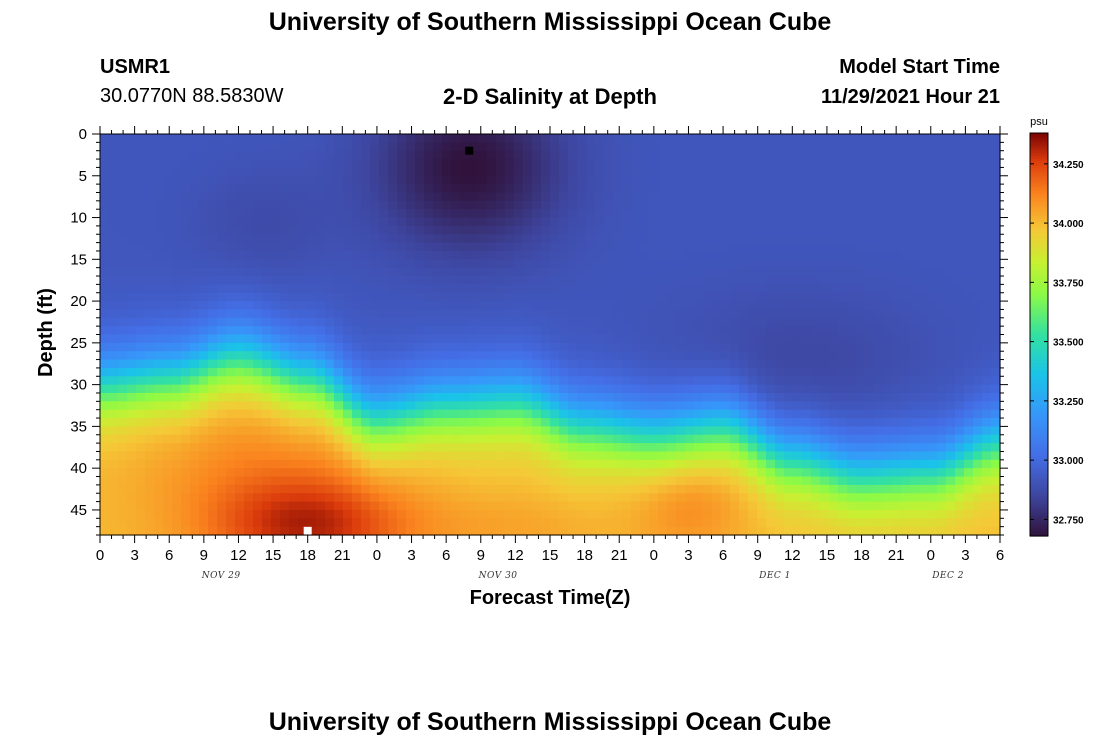 Image resolution: width=1100 pixels, height=750 pixels. What do you see at coordinates (192, 96) in the screenshot?
I see `station-coordinates: 30.0770N 88.5830W` at bounding box center [192, 96].